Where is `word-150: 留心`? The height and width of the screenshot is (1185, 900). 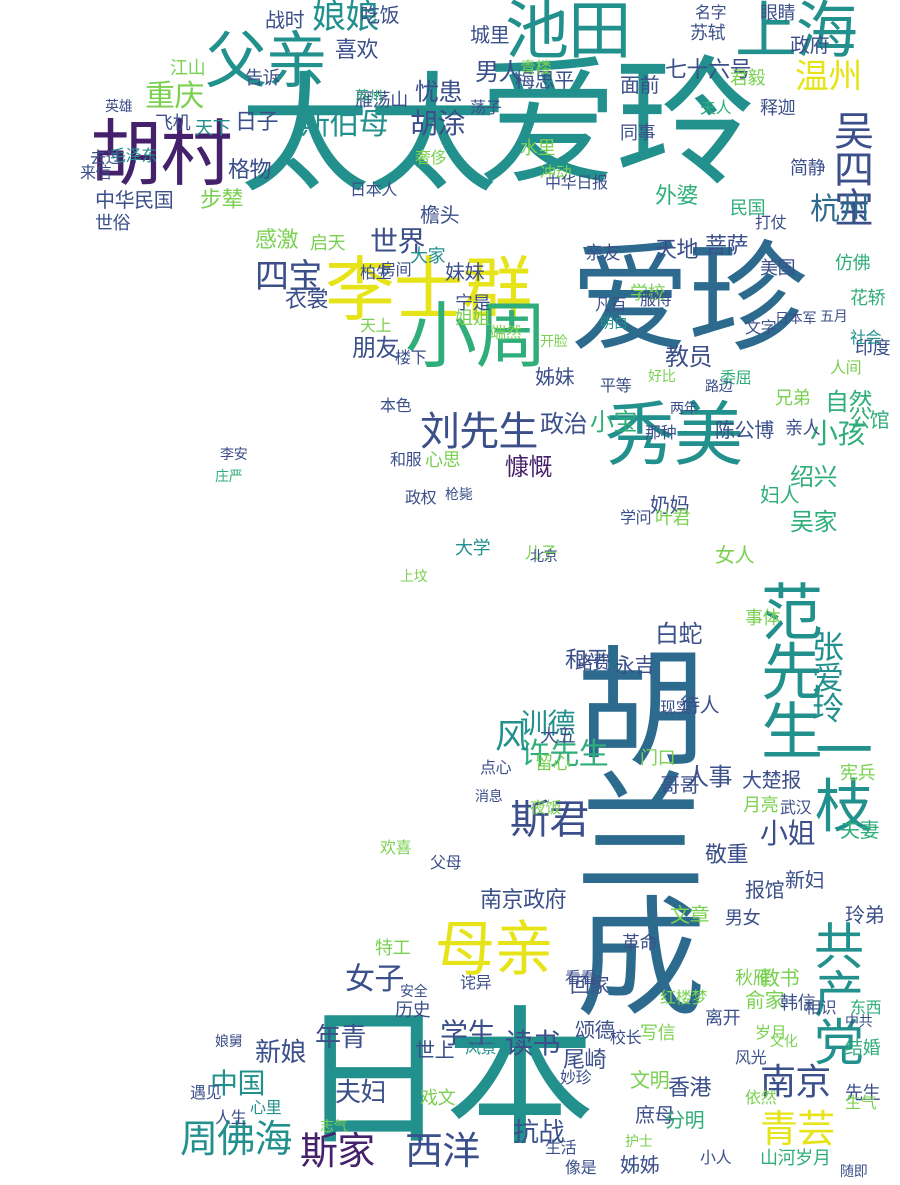 word-150: 留心 is located at coordinates (553, 763).